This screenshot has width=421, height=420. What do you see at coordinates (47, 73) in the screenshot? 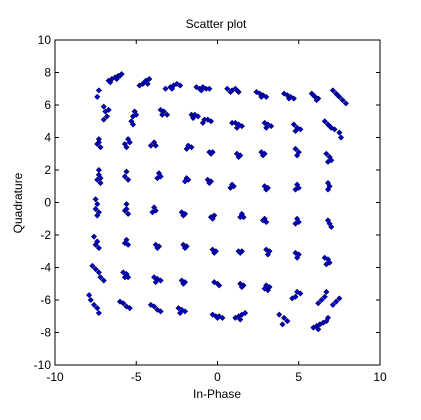
I see `y-tick-label: 8` at bounding box center [47, 73].